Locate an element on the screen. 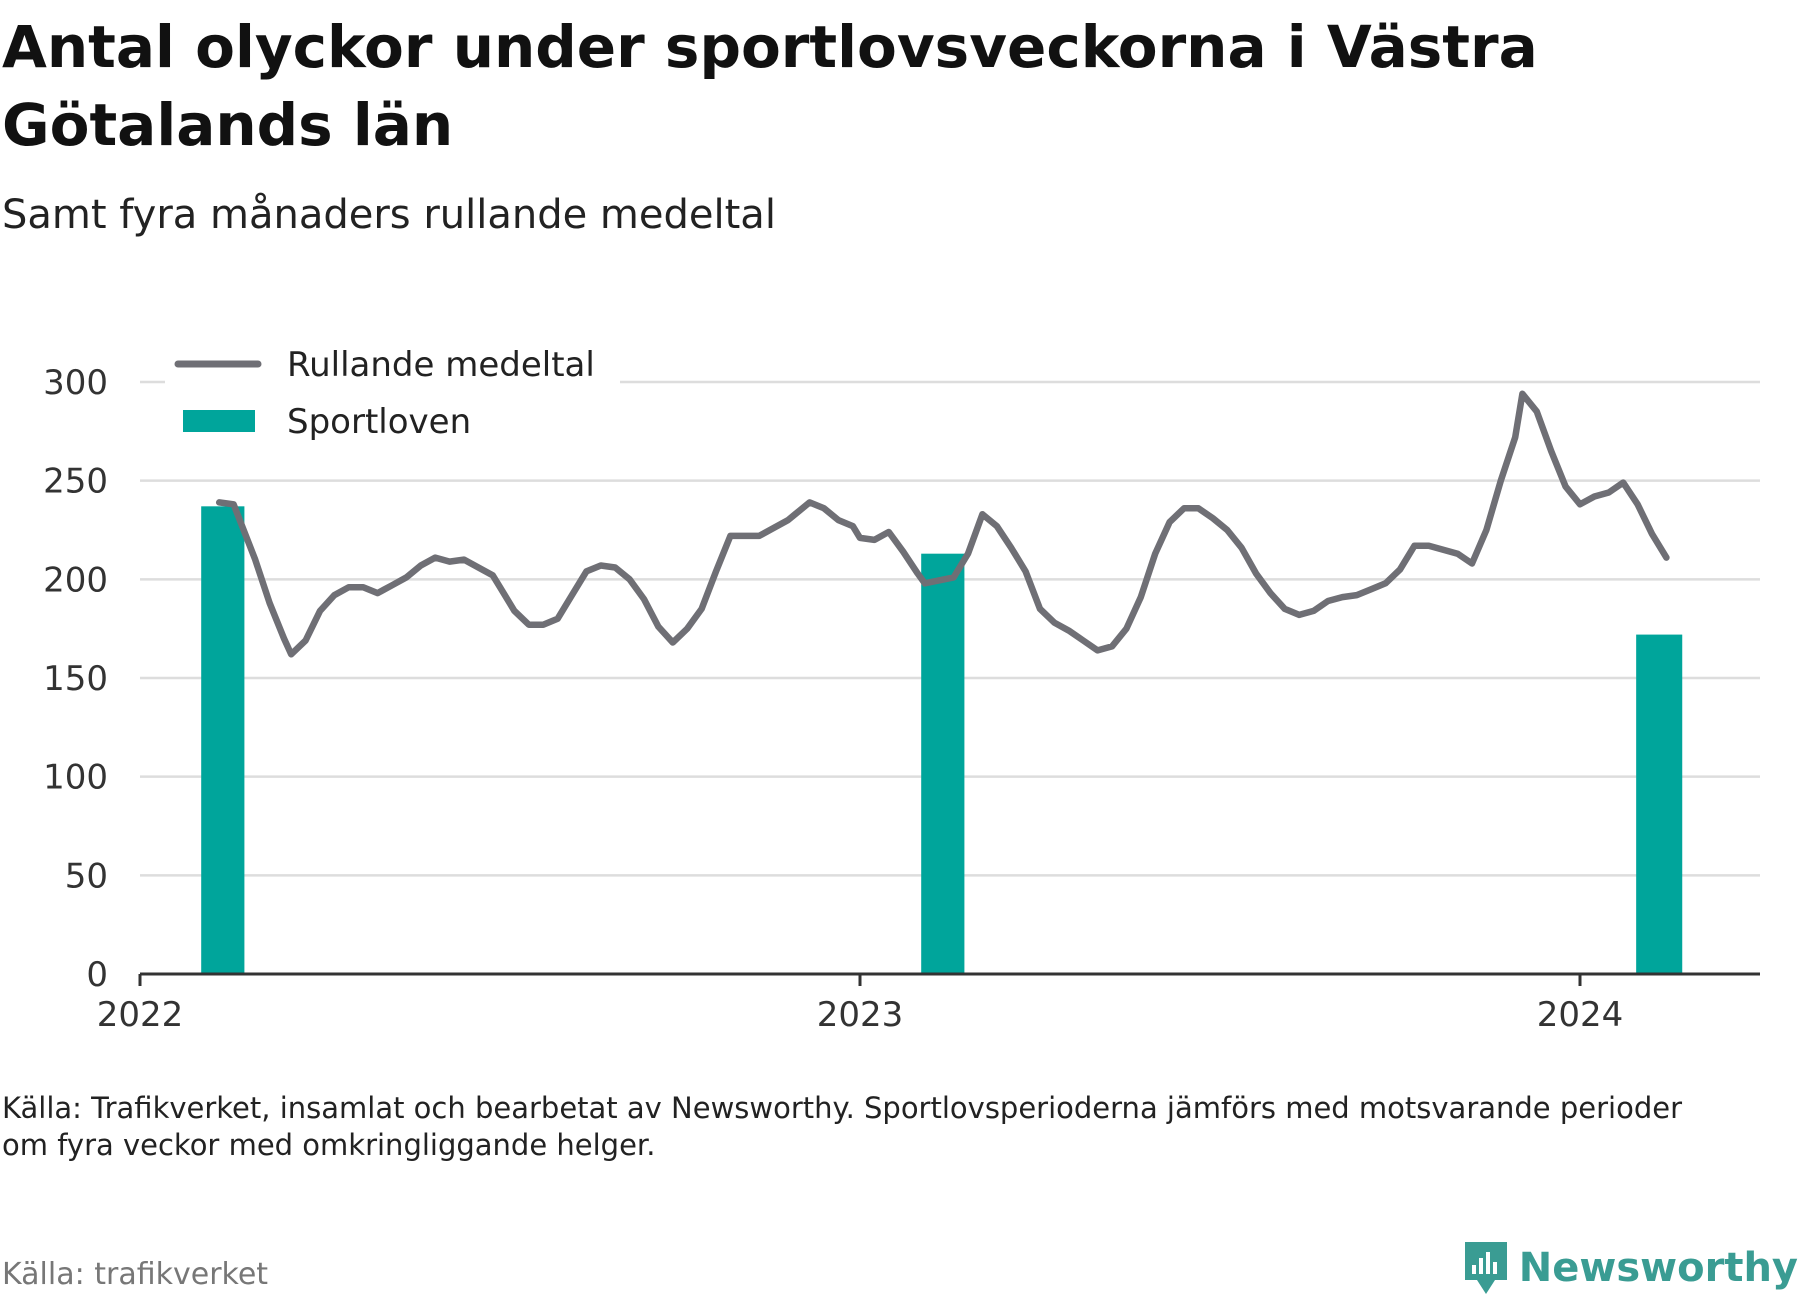 This screenshot has width=1800, height=1300. y-tick-label: 150 is located at coordinates (75, 679).